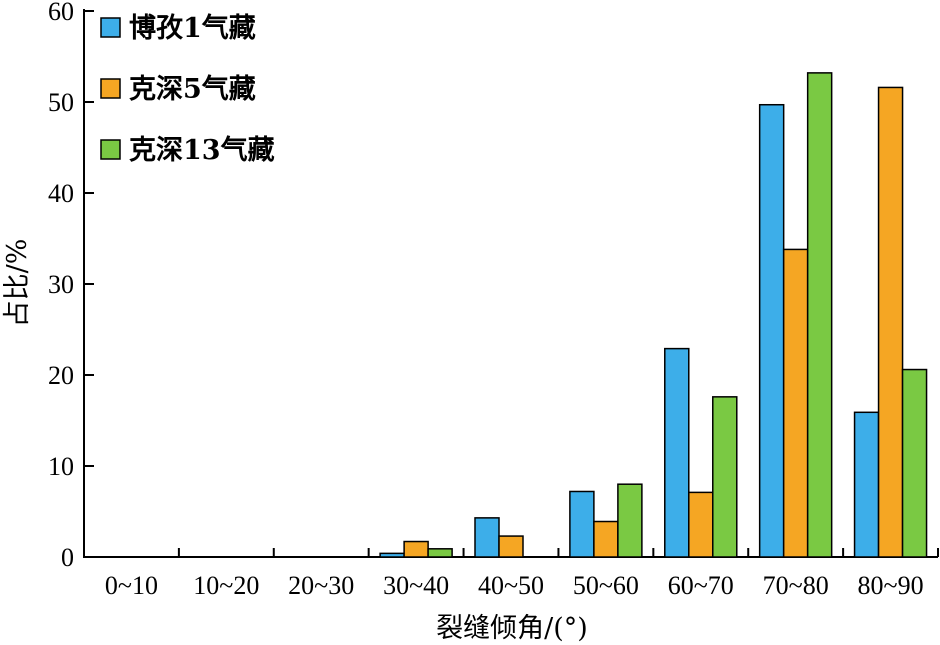 The width and height of the screenshot is (940, 645). I want to click on x-tick-label: 60~70, so click(701, 585).